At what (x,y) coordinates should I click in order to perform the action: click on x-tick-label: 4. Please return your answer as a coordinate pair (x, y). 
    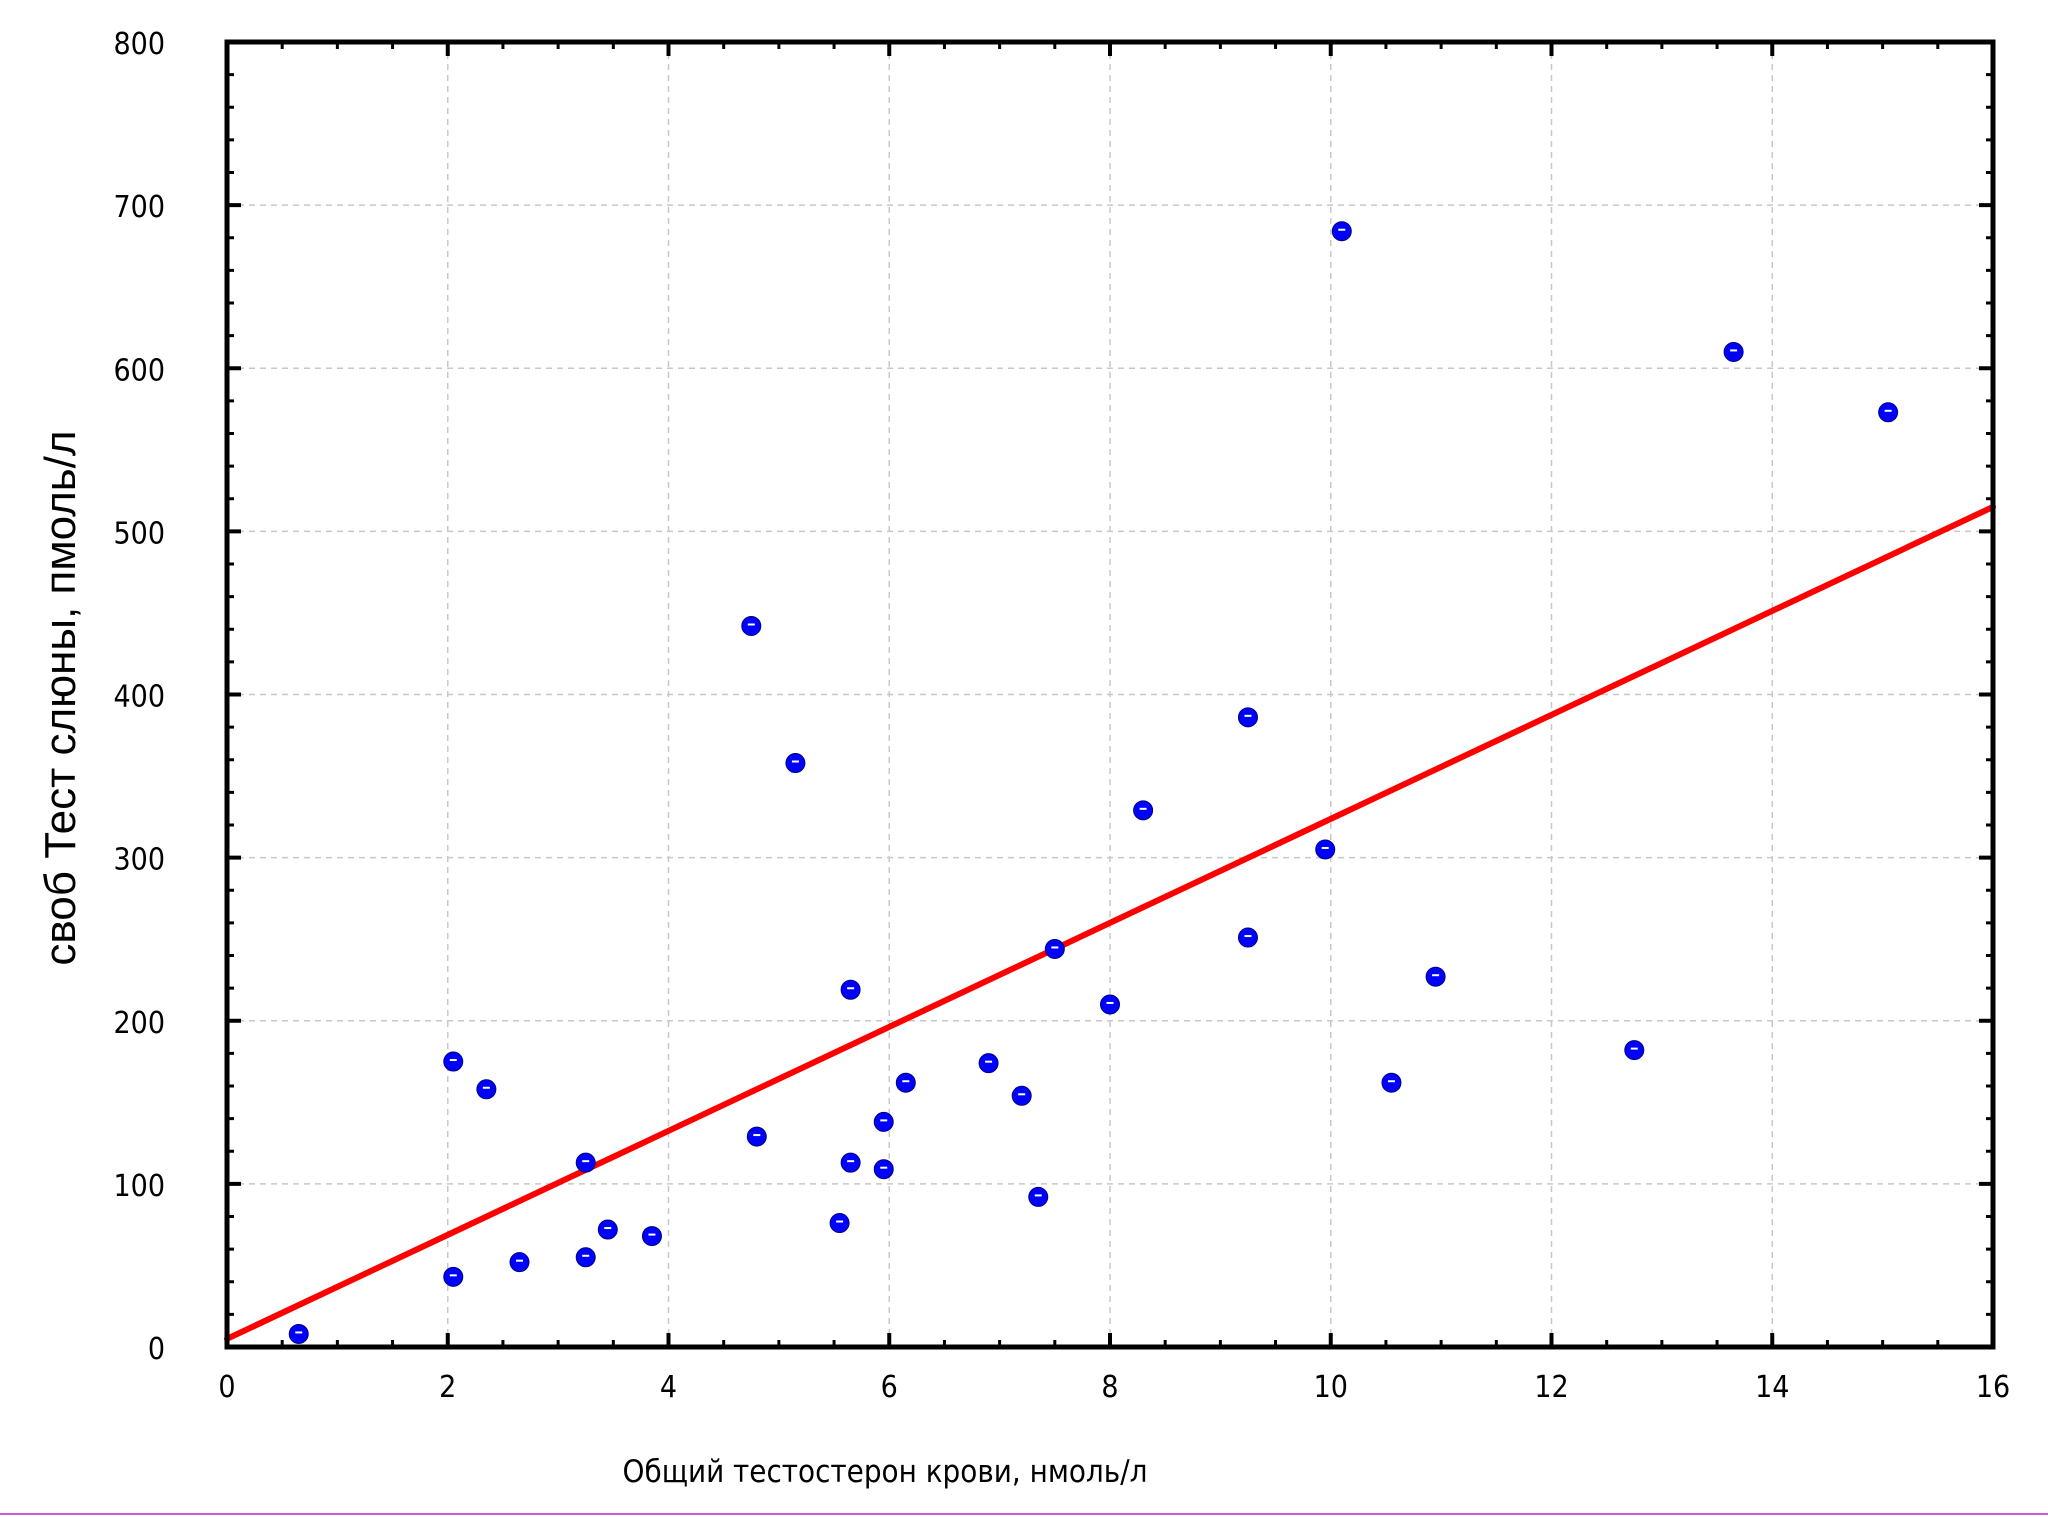
    Looking at the image, I should click on (668, 1387).